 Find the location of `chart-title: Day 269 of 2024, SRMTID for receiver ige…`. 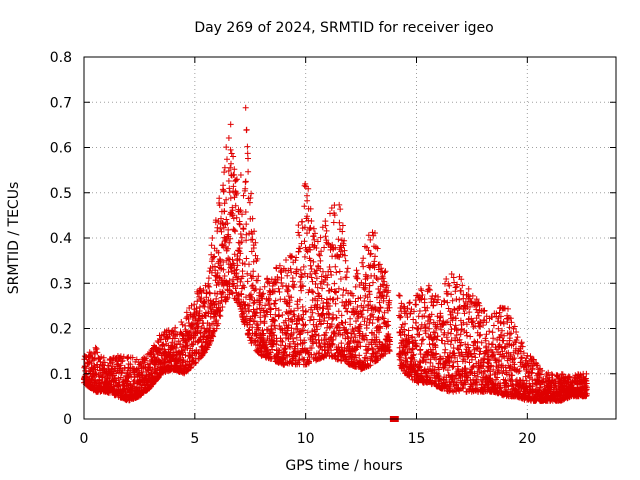

chart-title: Day 269 of 2024, SRMTID for receiver ige… is located at coordinates (343, 28).